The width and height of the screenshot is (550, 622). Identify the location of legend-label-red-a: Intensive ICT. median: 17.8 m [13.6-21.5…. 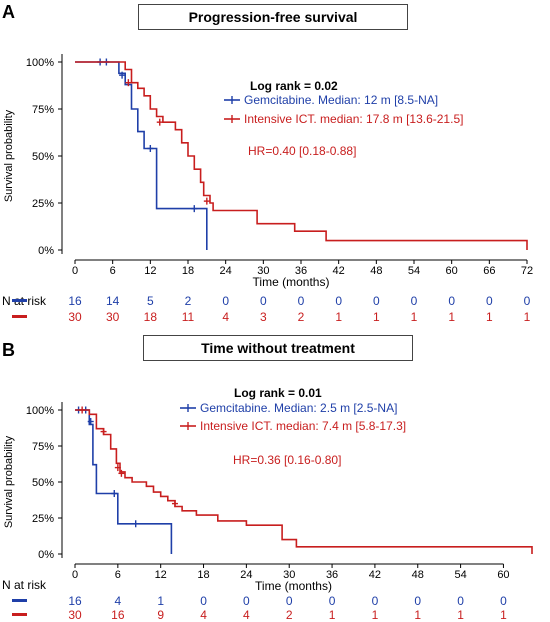
(353, 119).